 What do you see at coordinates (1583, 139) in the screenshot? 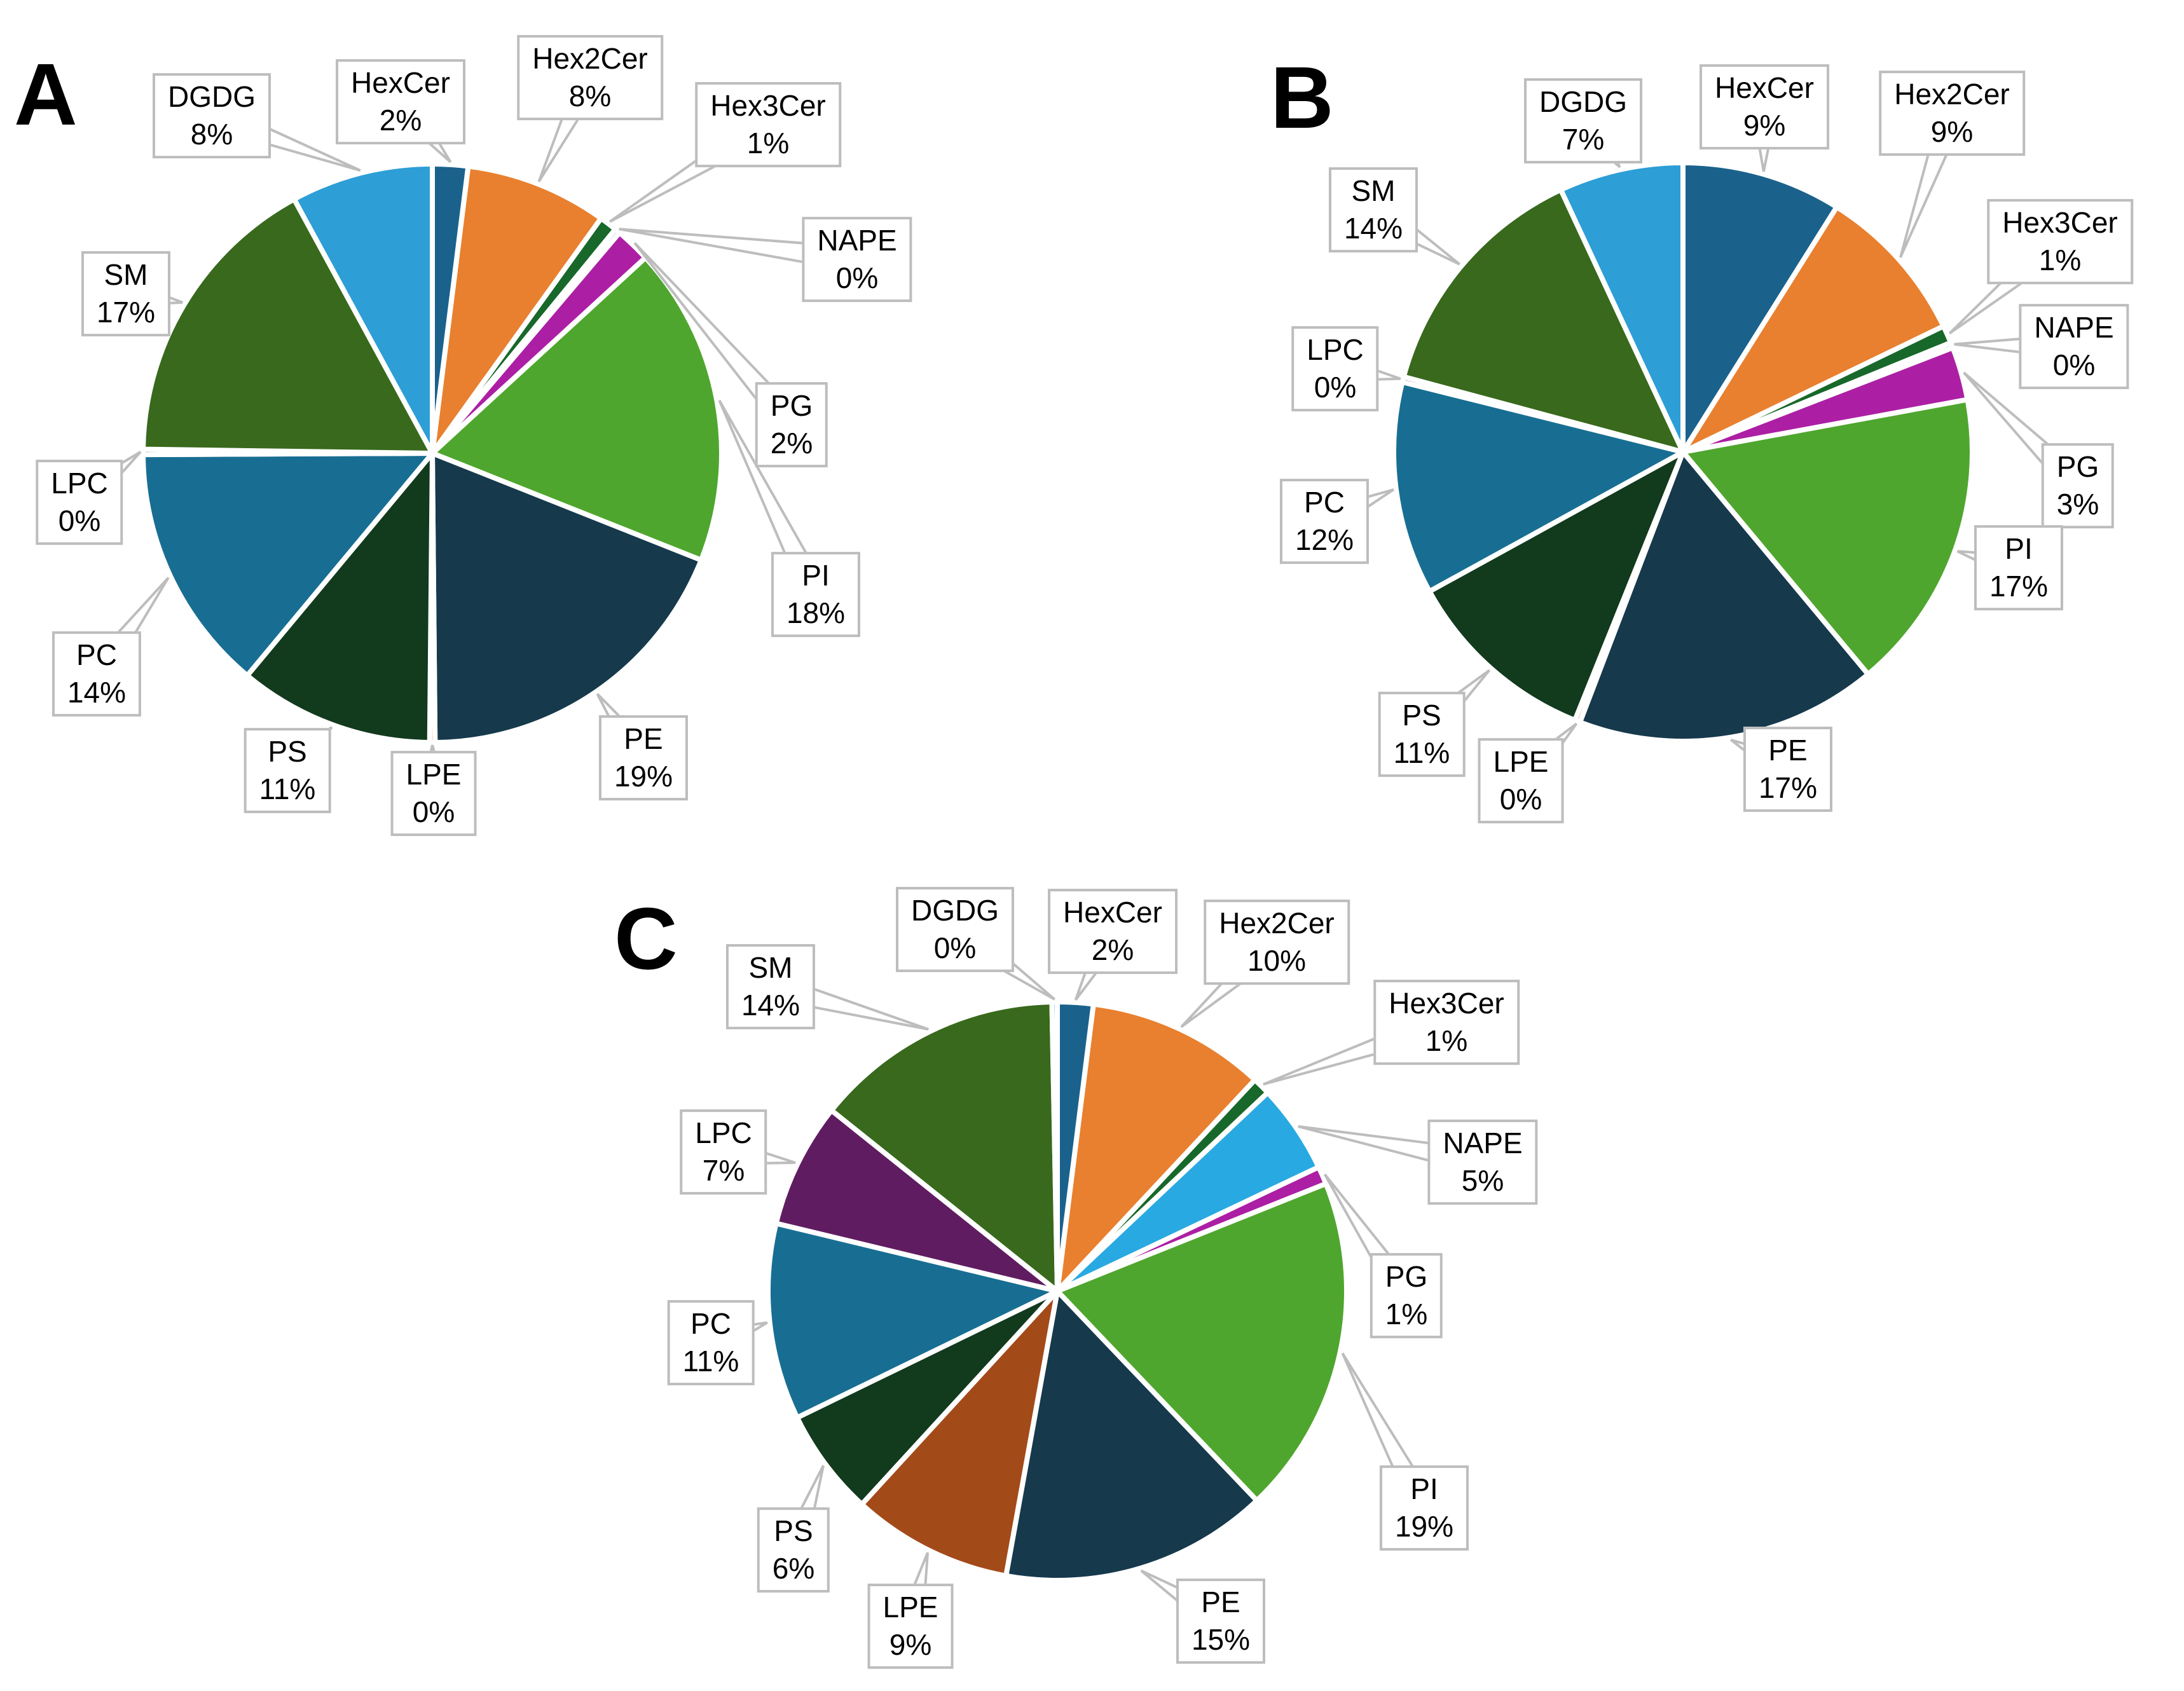
I see `slice-percent: 7%` at bounding box center [1583, 139].